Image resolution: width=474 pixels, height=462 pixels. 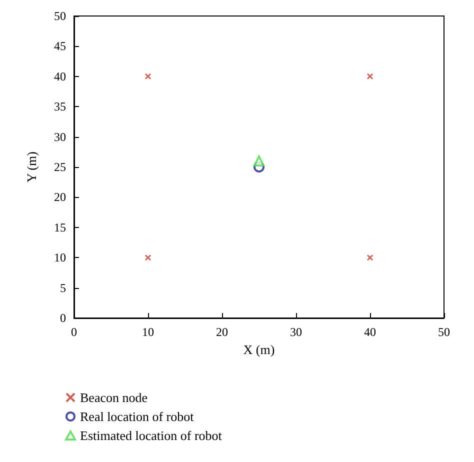 What do you see at coordinates (151, 435) in the screenshot?
I see `legend-label: Estimated location of robot` at bounding box center [151, 435].